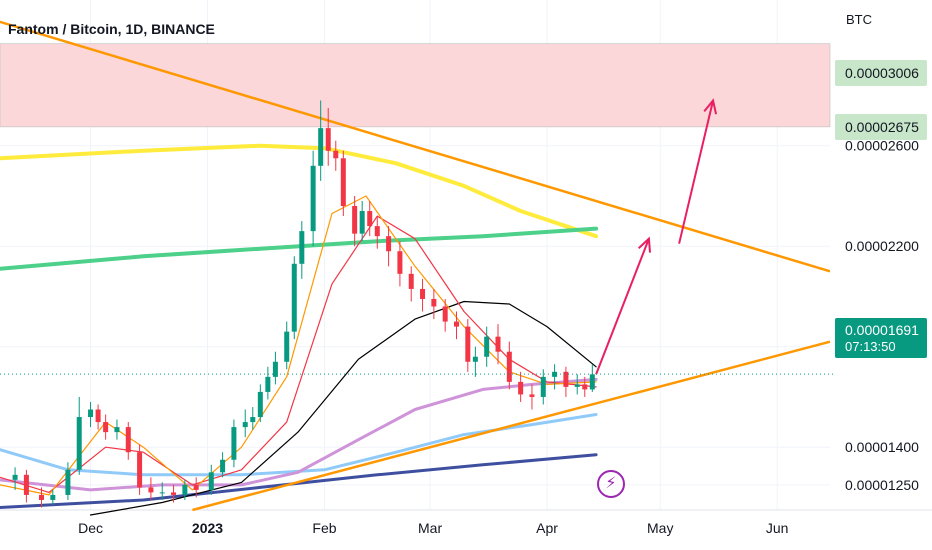 The width and height of the screenshot is (932, 550). I want to click on symbol-title: Fantom / Bitcoin, 1D, BINANCE, so click(111, 29).